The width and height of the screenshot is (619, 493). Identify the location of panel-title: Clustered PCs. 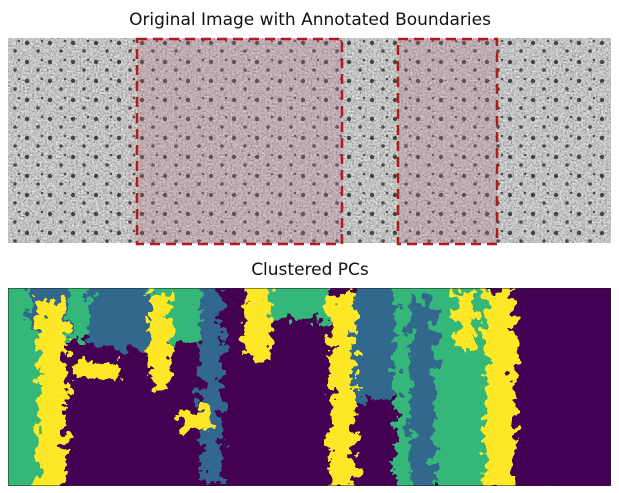
(310, 270).